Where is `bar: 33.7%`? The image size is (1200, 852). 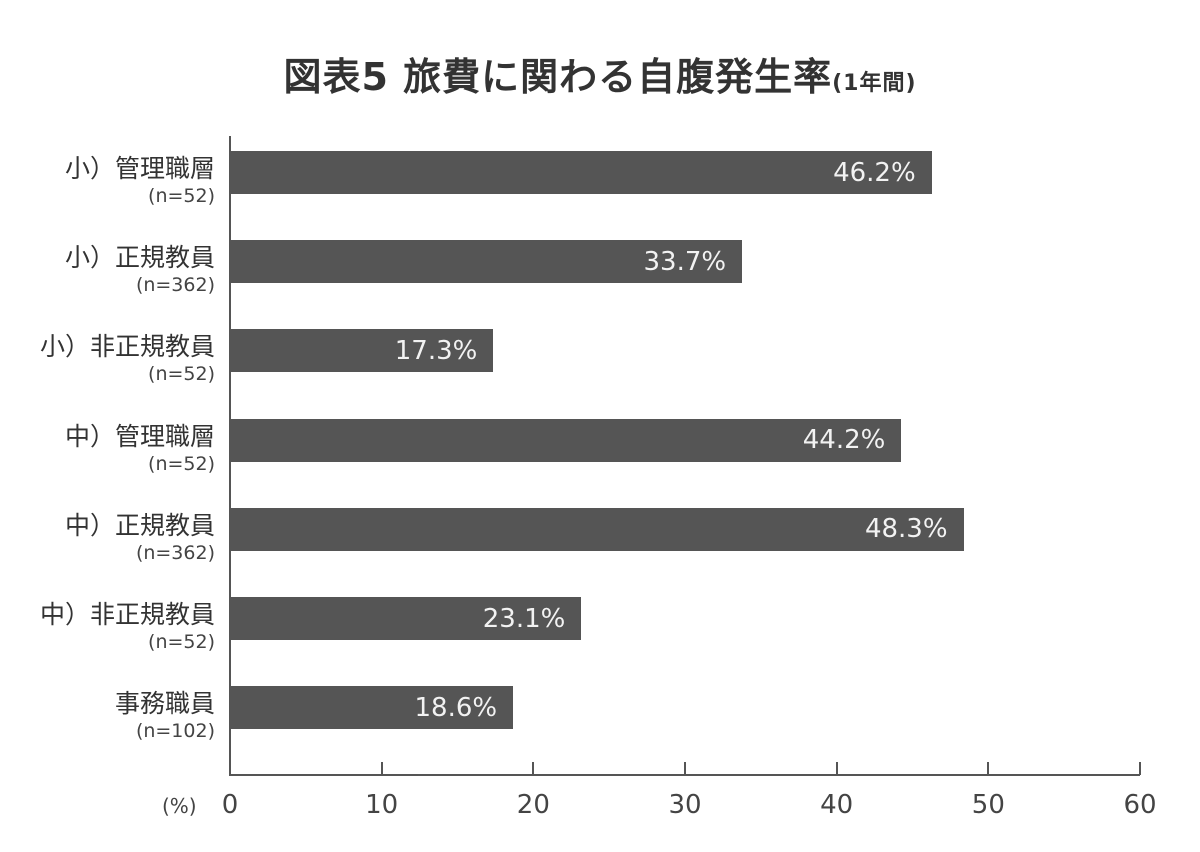 bar: 33.7% is located at coordinates (487, 262).